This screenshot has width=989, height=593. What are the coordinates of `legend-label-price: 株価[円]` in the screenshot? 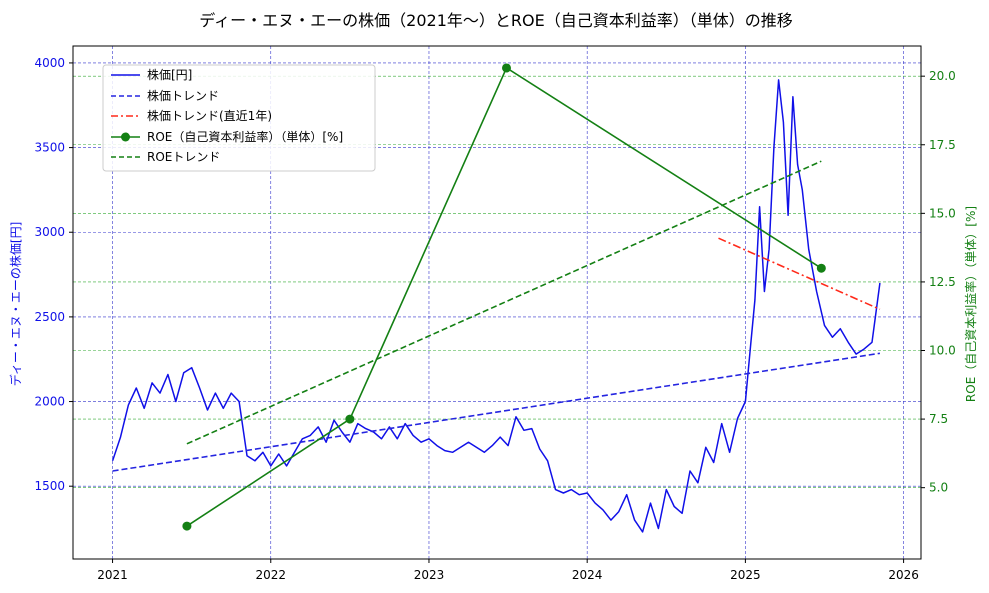 It's located at (169, 74).